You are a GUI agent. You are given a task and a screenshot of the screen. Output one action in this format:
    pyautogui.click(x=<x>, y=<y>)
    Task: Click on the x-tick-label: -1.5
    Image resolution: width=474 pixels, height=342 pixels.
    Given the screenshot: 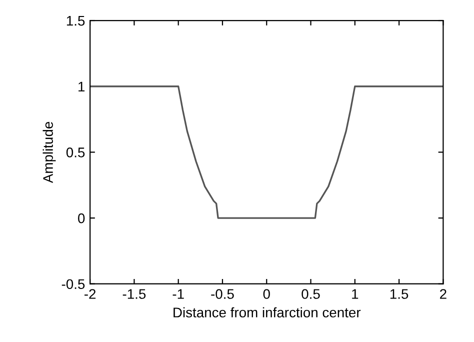 What is the action you would take?
    pyautogui.click(x=134, y=294)
    